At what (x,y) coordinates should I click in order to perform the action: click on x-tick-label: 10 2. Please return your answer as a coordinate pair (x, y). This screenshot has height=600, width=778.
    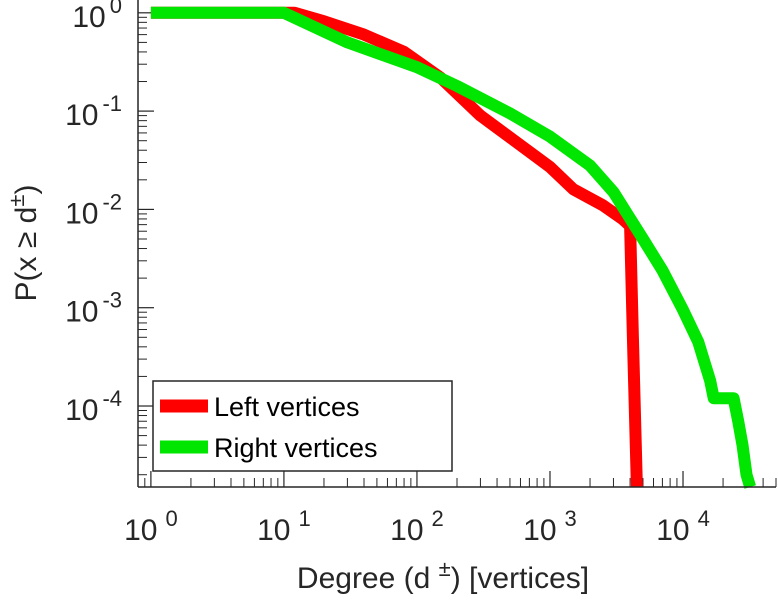
    Looking at the image, I should click on (417, 526).